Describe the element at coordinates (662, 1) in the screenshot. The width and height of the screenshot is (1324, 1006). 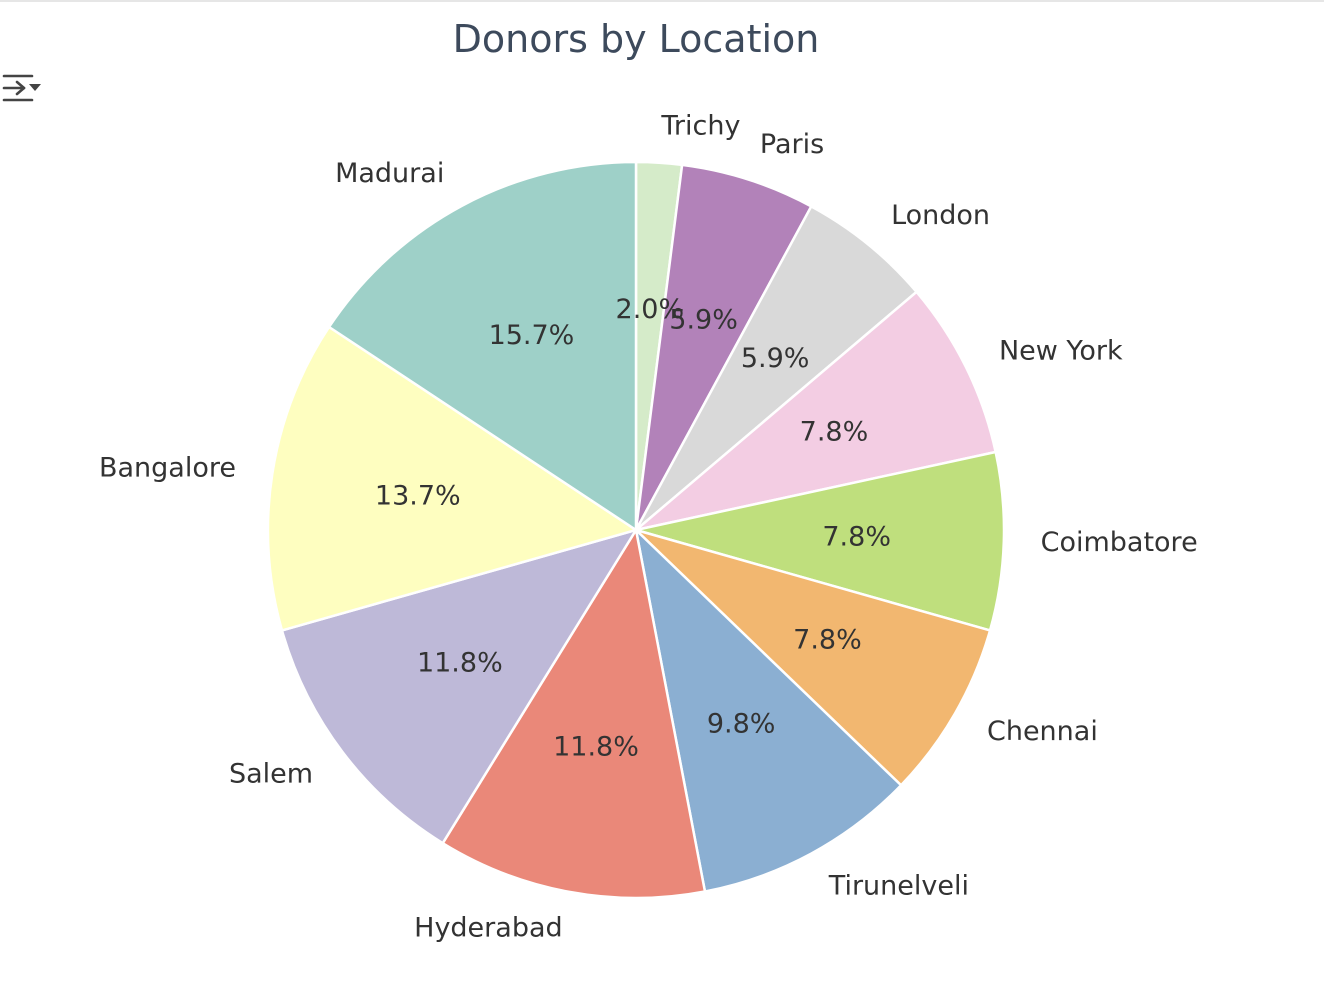
I see `cell-top-border` at that location.